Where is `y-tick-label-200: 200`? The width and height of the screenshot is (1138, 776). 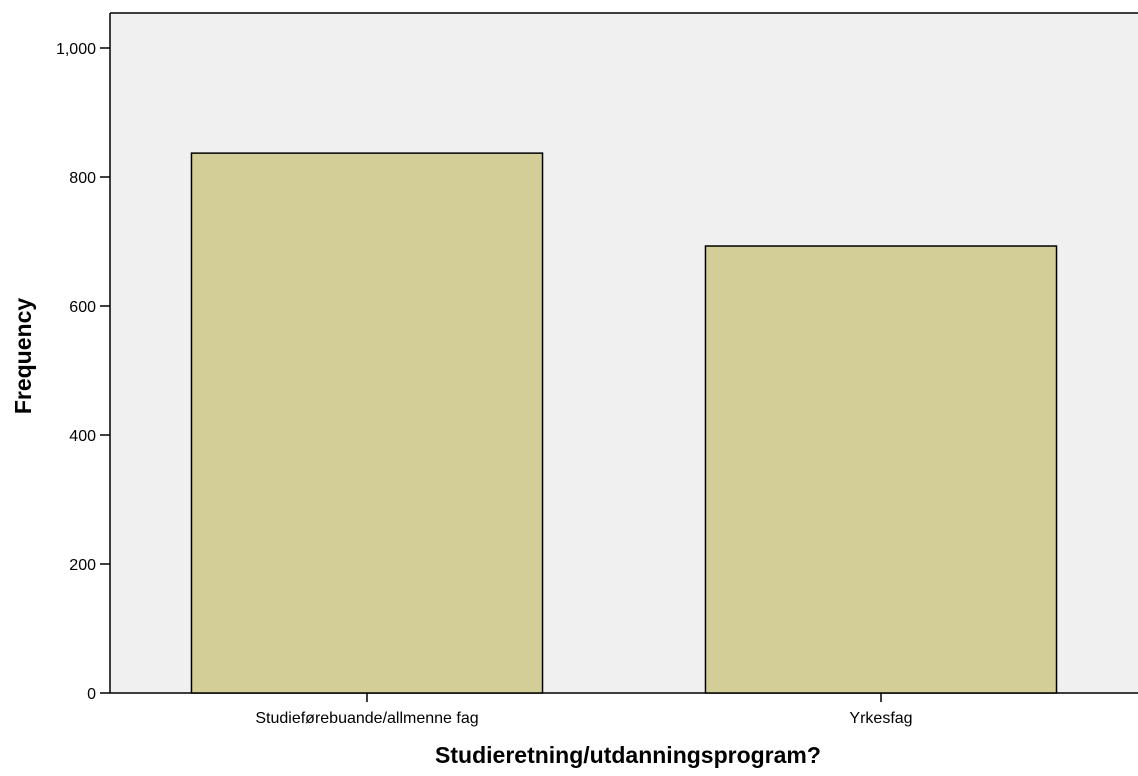 y-tick-label-200: 200 is located at coordinates (82, 565).